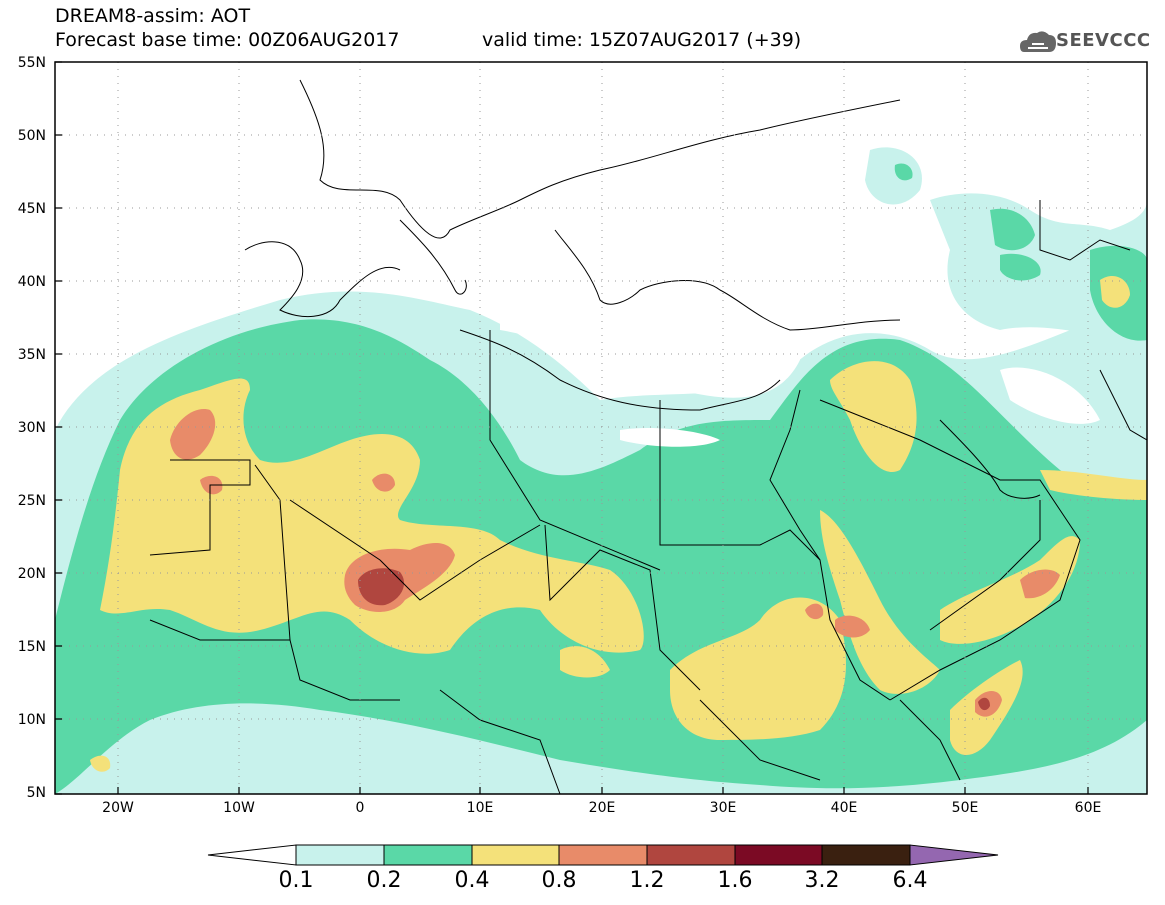  What do you see at coordinates (227, 40) in the screenshot?
I see `forecast-base-time: Forecast base time: 00Z06AUG2017` at bounding box center [227, 40].